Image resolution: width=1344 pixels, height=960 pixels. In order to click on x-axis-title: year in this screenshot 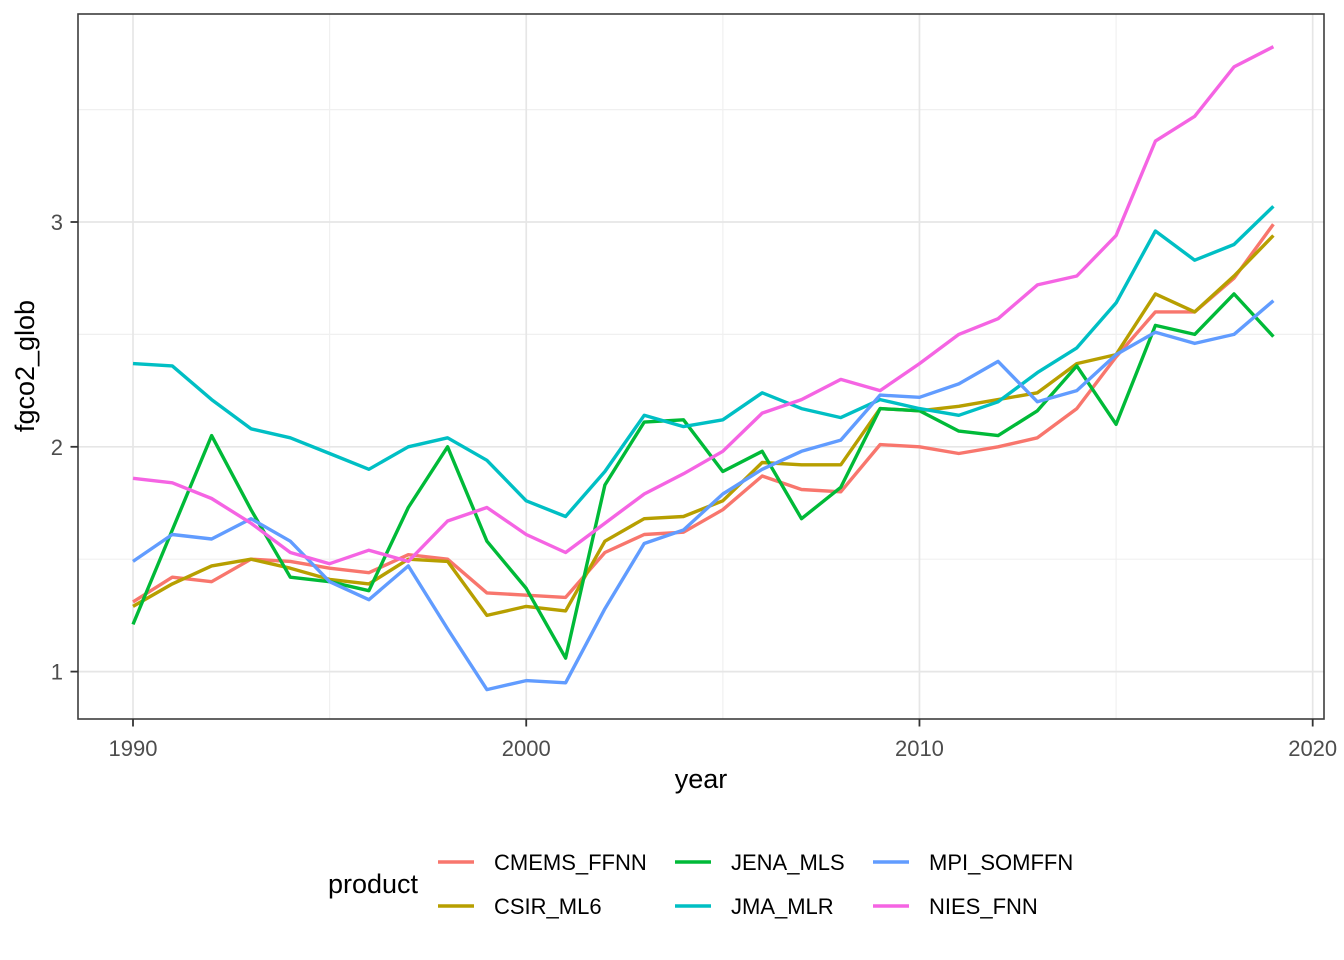, I will do `click(701, 779)`.